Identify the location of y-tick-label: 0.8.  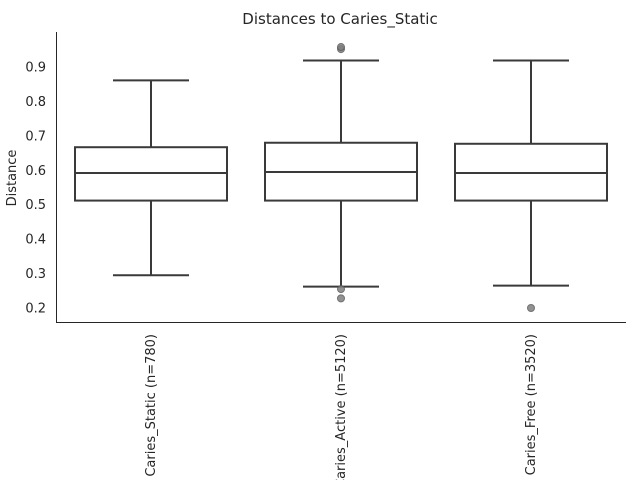
(35, 102).